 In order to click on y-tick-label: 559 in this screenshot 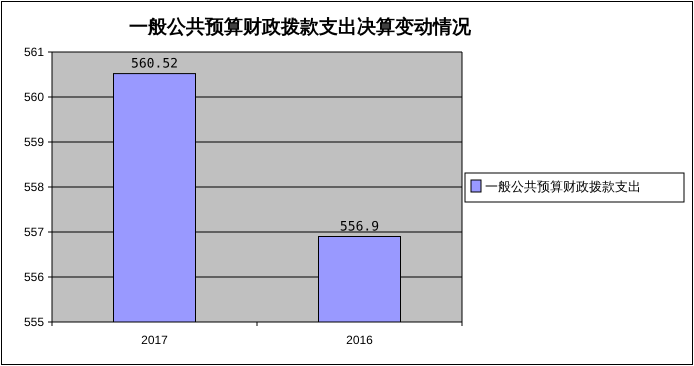, I will do `click(34, 142)`.